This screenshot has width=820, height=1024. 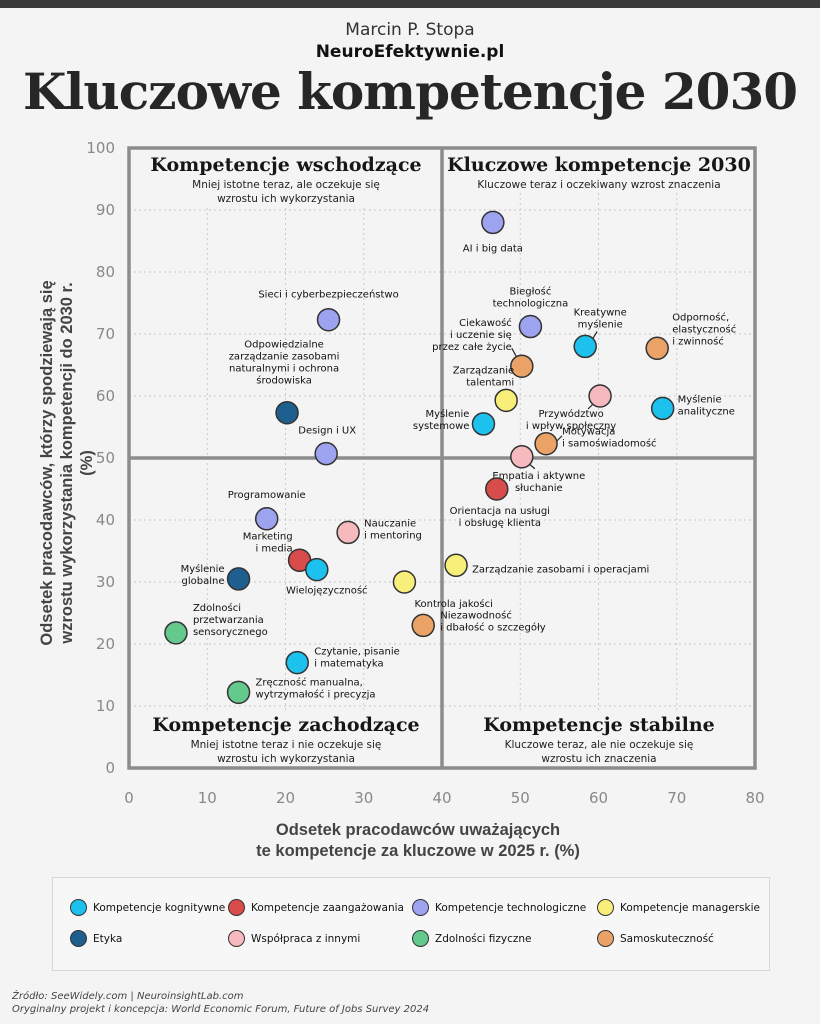 What do you see at coordinates (560, 569) in the screenshot?
I see `data-point-label: Zarządzanie zasobami i operacjami` at bounding box center [560, 569].